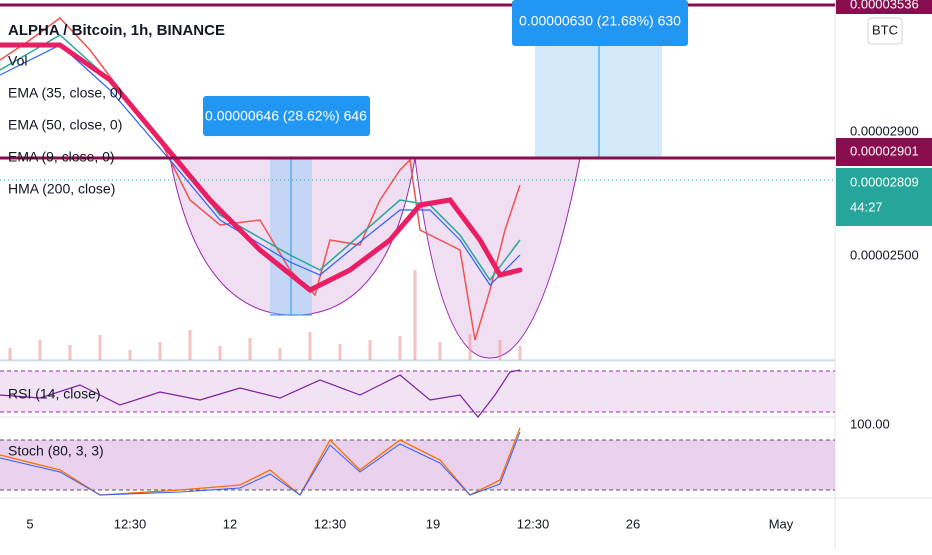 This screenshot has width=932, height=555. I want to click on pane-label: RSI (14, close), so click(54, 394).